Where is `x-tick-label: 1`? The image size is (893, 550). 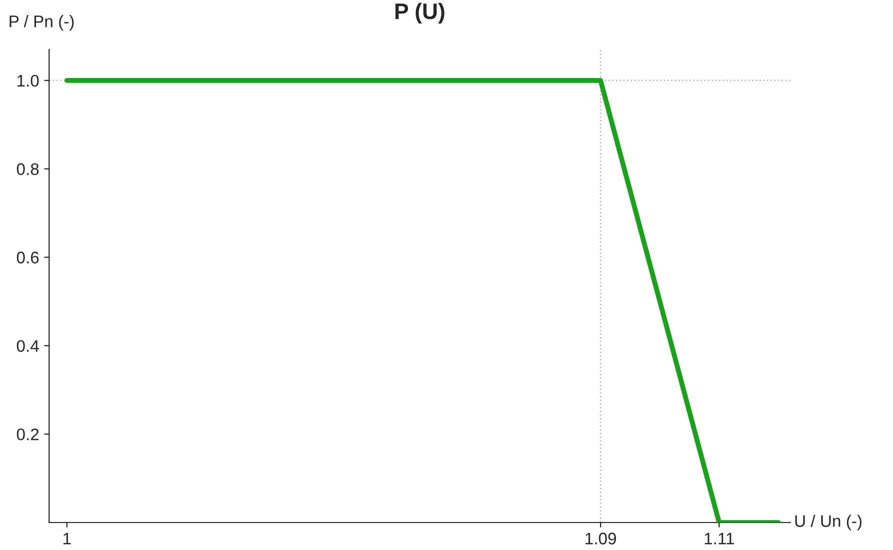 x-tick-label: 1 is located at coordinates (67, 538).